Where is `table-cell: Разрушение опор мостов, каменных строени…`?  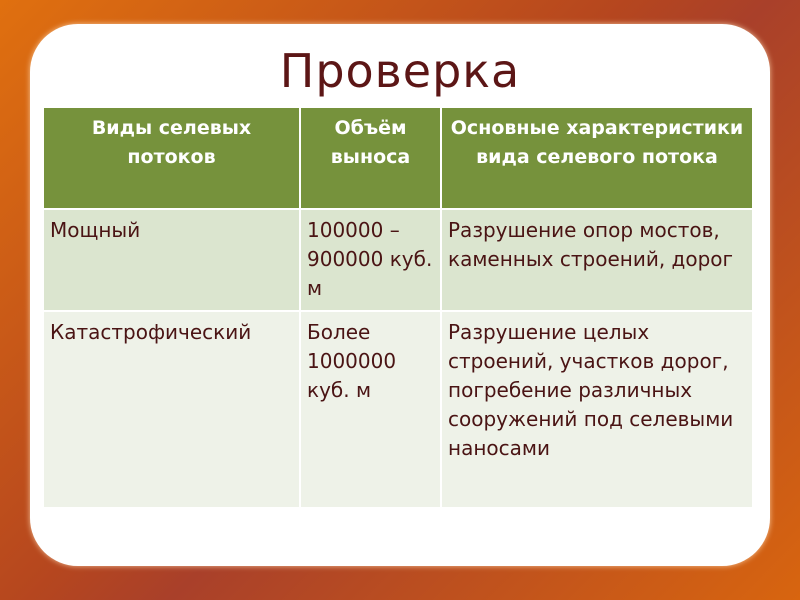
table-cell: Разрушение опор мостов, каменных строени… is located at coordinates (597, 260).